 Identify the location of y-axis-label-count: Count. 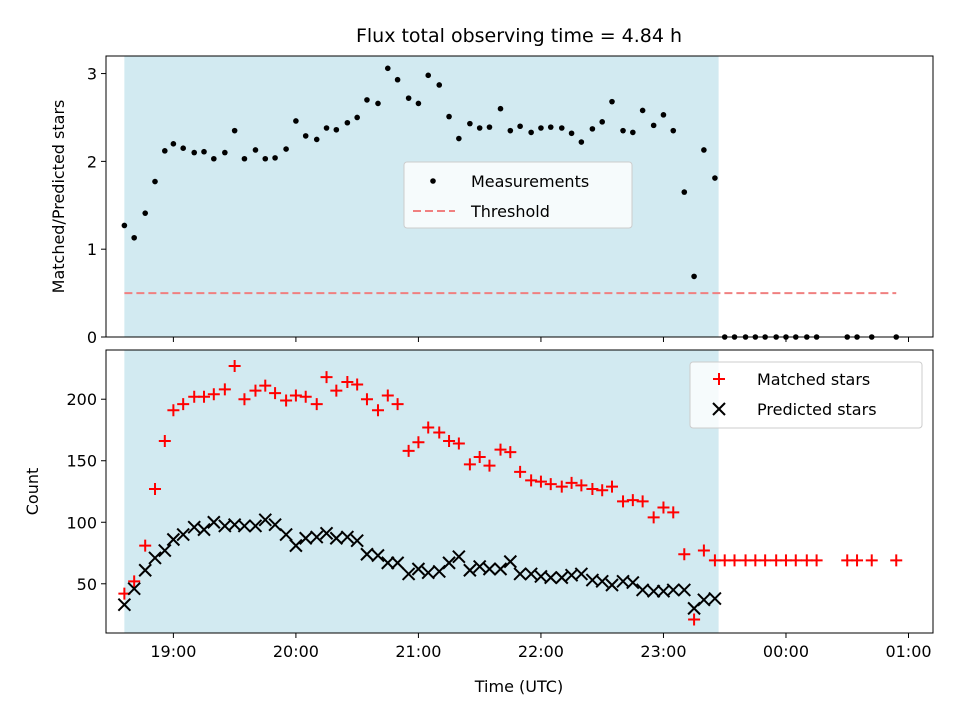
(32, 492).